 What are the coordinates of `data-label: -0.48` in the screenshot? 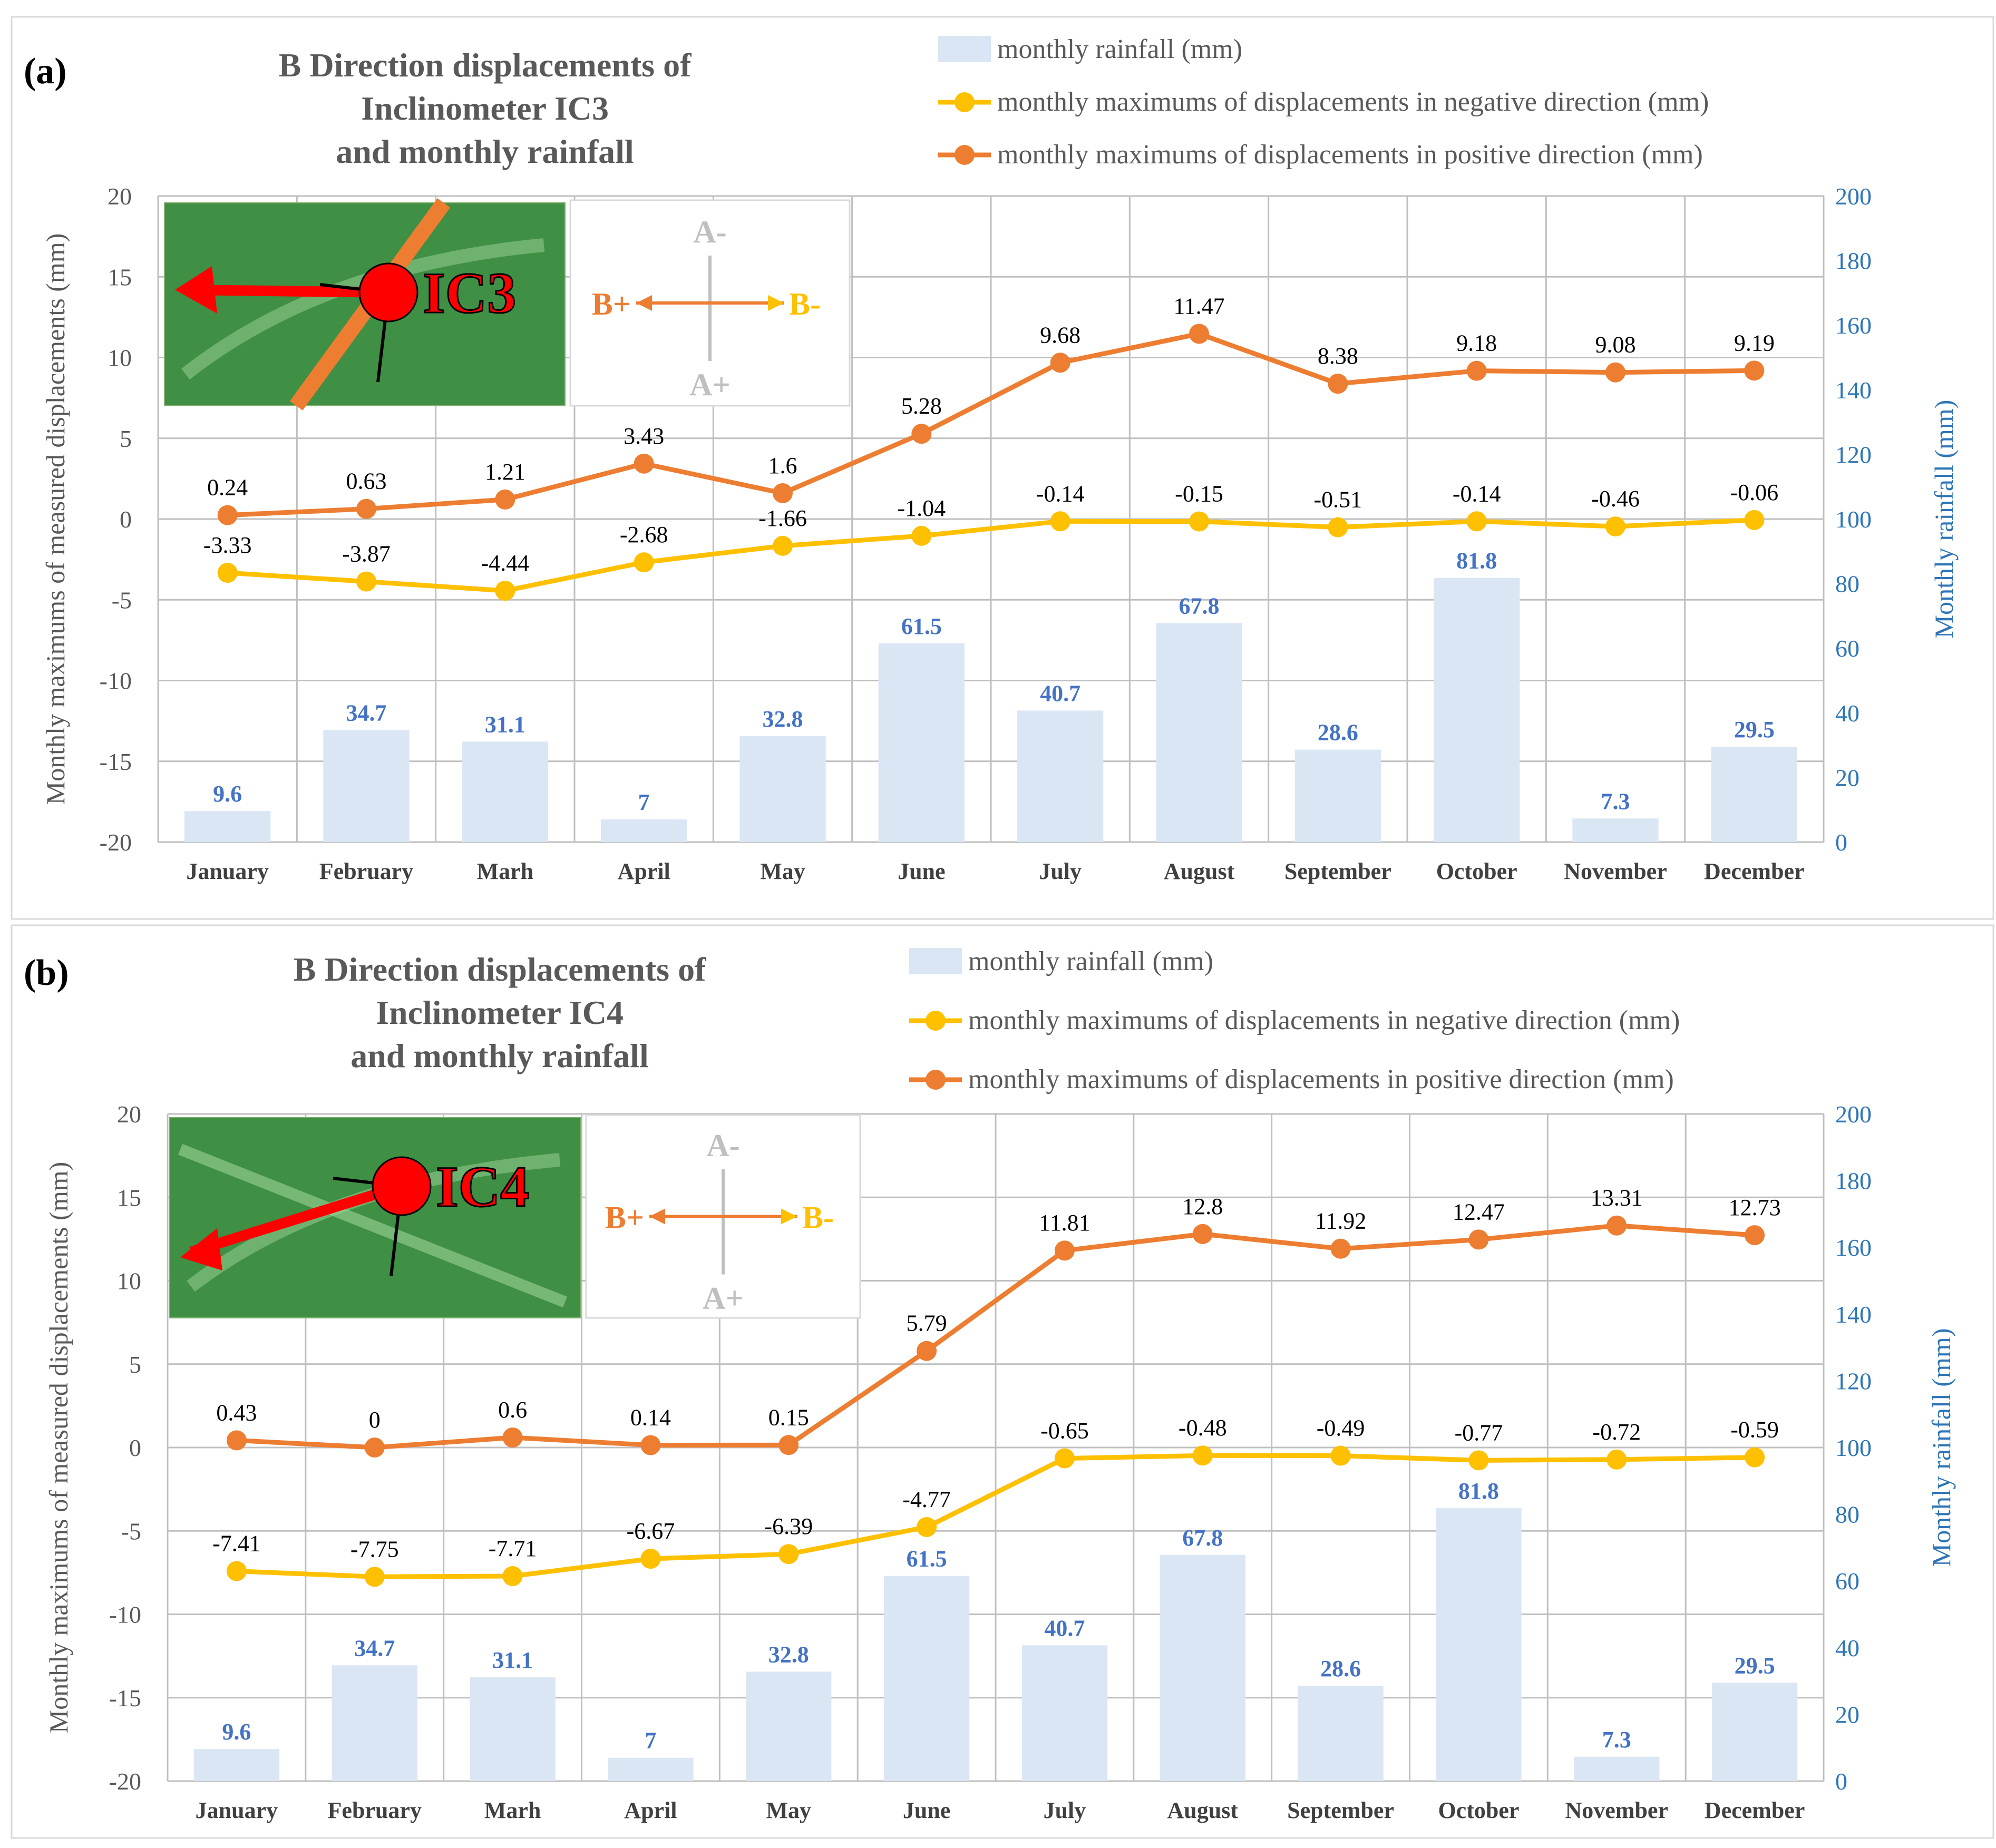 It's located at (1203, 1428).